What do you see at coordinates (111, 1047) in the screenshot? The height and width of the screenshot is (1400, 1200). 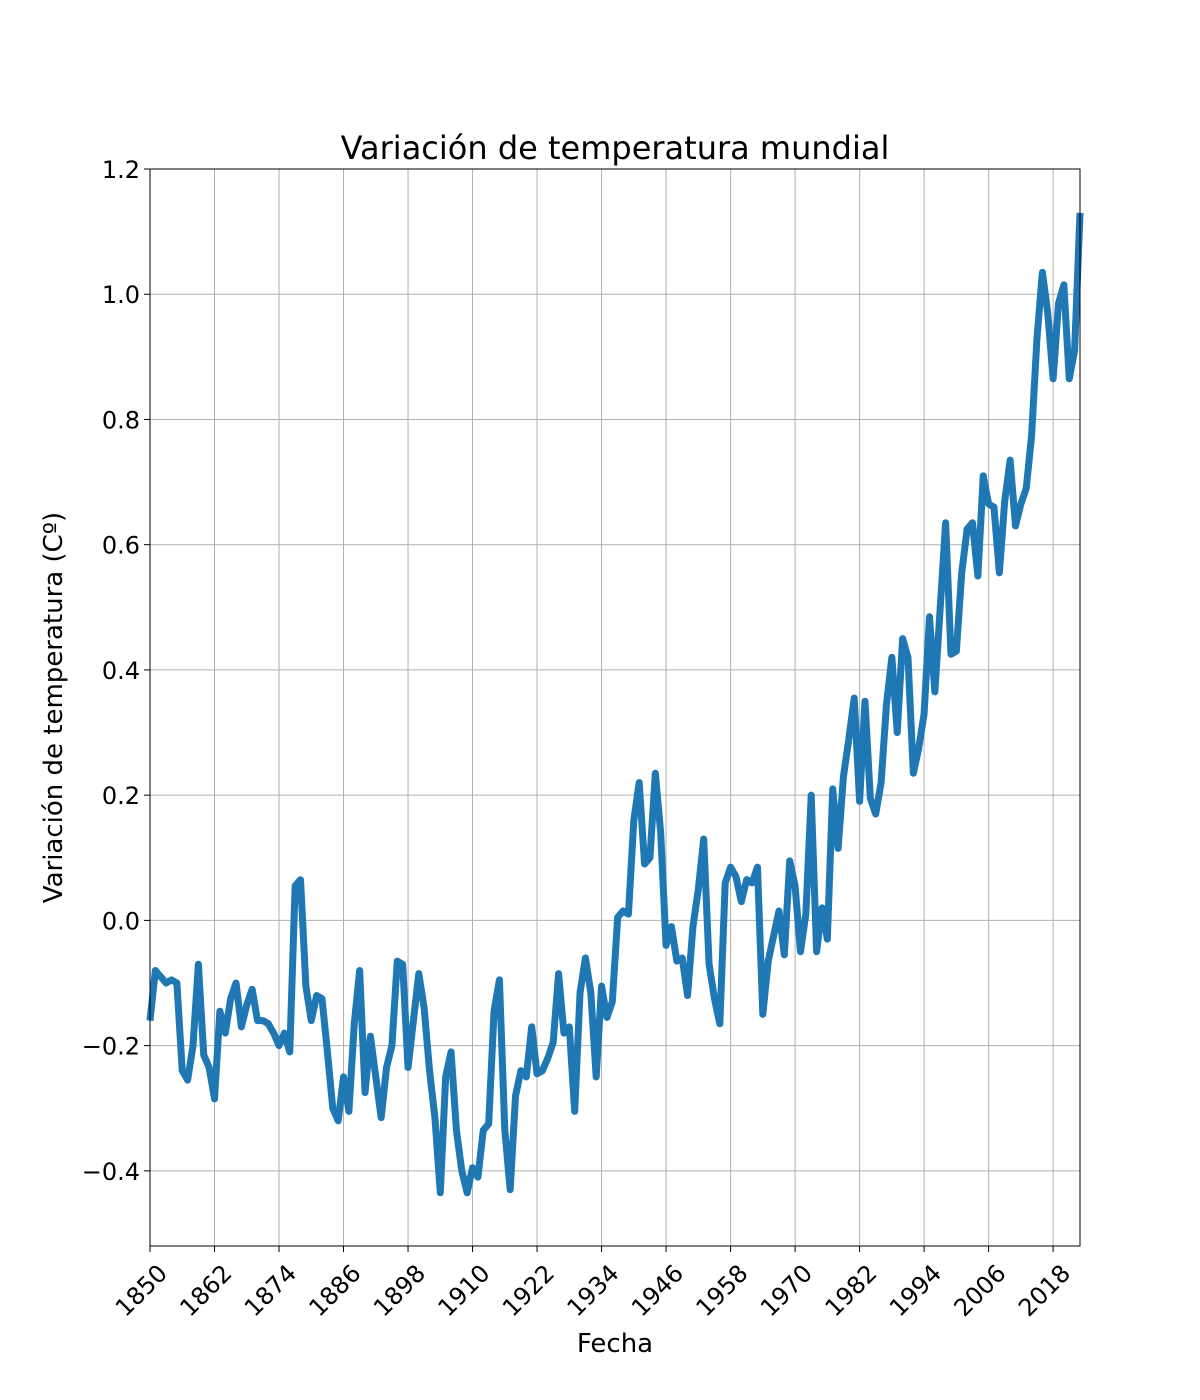 I see `y-tick-label: −0.2` at bounding box center [111, 1047].